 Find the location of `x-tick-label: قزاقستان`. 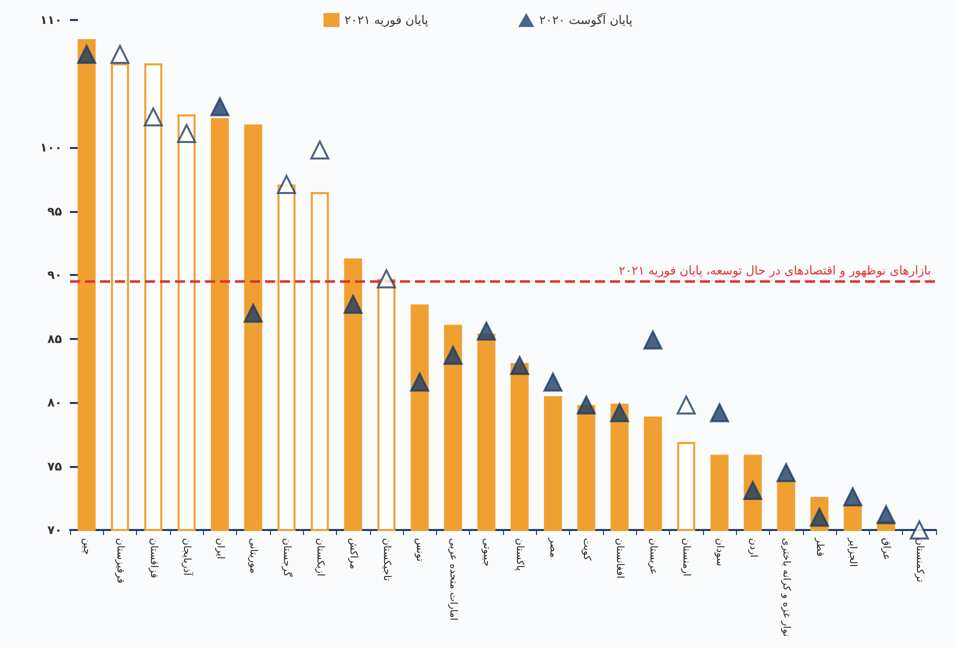

x-tick-label: قزاقستان is located at coordinates (153, 558).